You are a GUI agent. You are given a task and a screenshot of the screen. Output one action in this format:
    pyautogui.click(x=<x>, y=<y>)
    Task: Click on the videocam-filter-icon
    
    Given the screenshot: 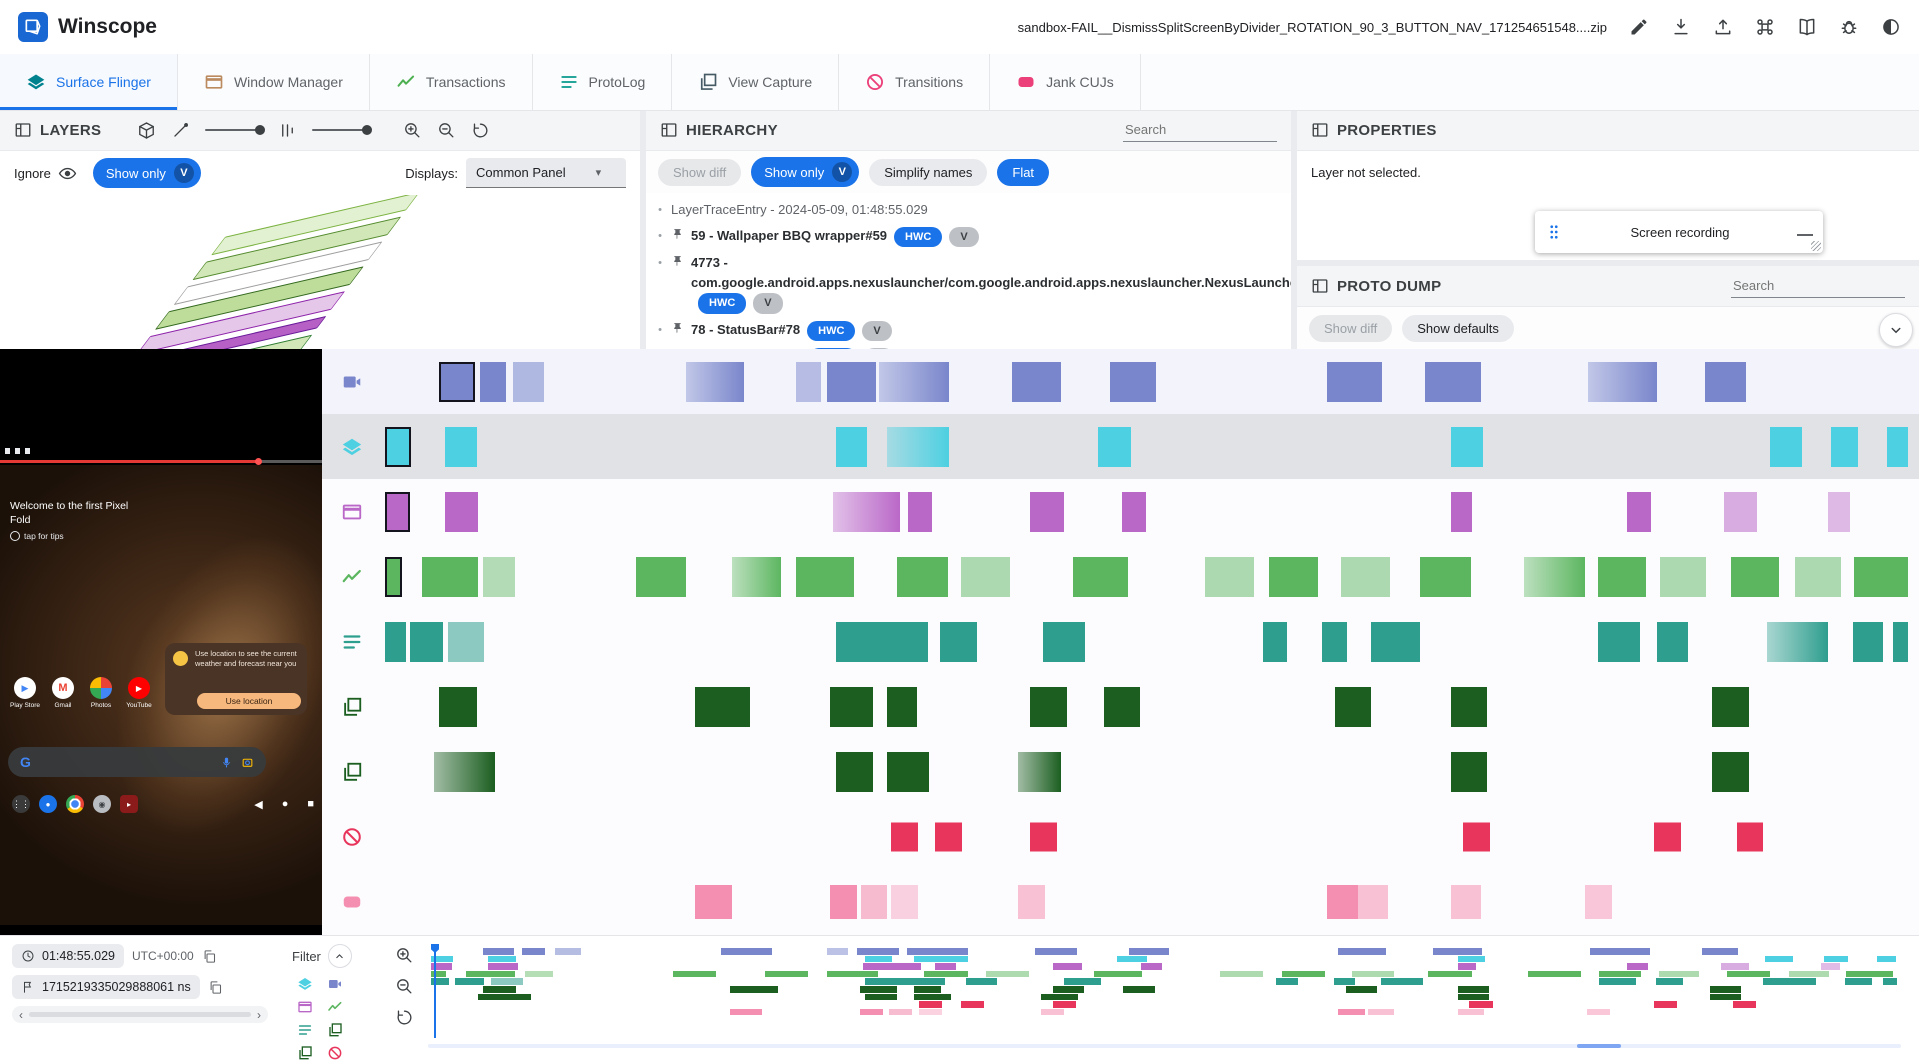 What is the action you would take?
    pyautogui.click(x=335, y=984)
    